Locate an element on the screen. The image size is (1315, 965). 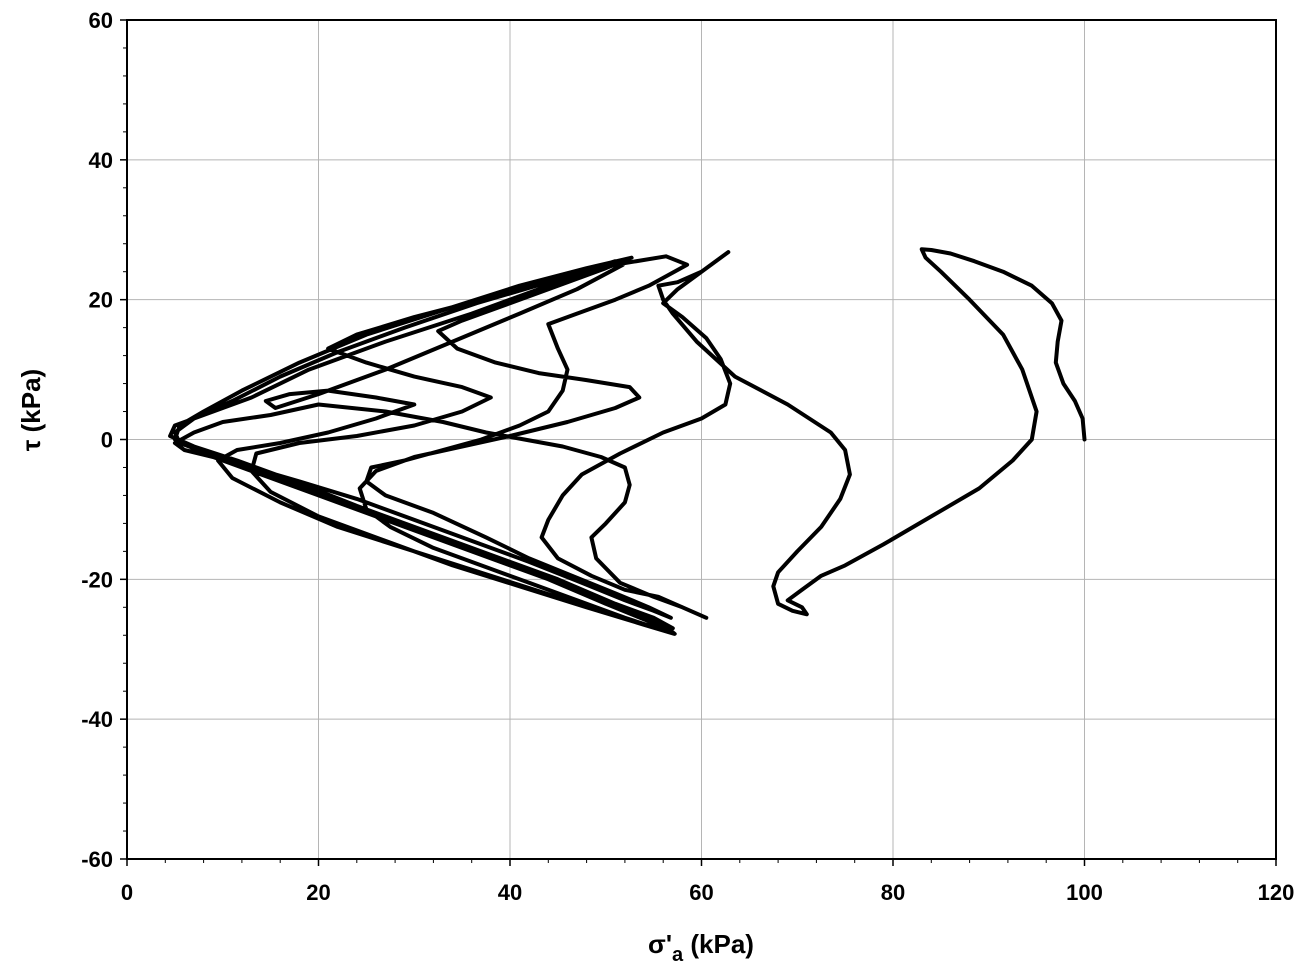
x-axis-title: σ'a (kPa) is located at coordinates (701, 947).